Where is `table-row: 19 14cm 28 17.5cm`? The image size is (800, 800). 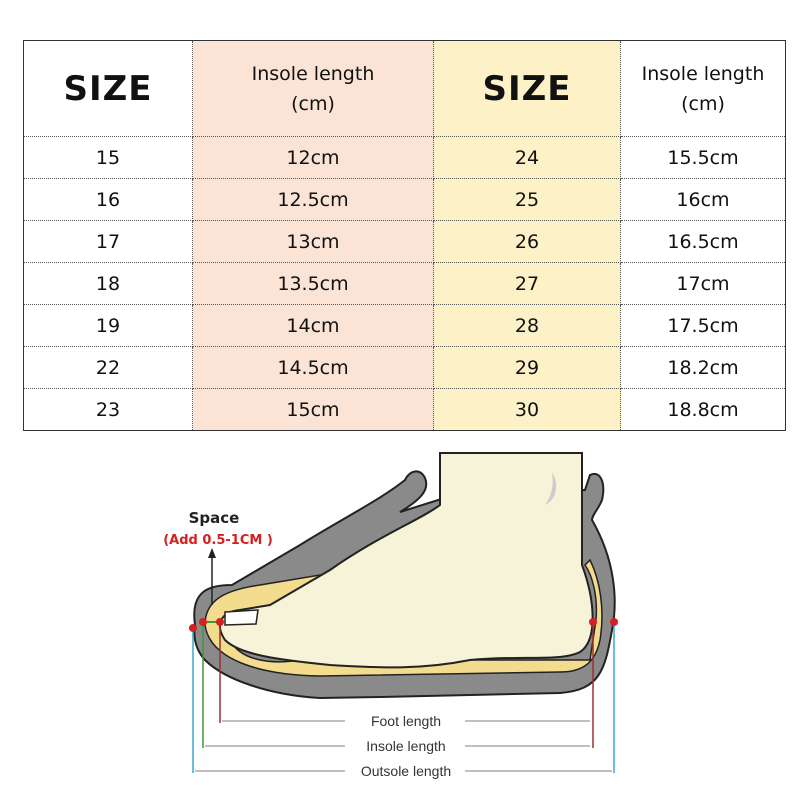 table-row: 19 14cm 28 17.5cm is located at coordinates (404, 325).